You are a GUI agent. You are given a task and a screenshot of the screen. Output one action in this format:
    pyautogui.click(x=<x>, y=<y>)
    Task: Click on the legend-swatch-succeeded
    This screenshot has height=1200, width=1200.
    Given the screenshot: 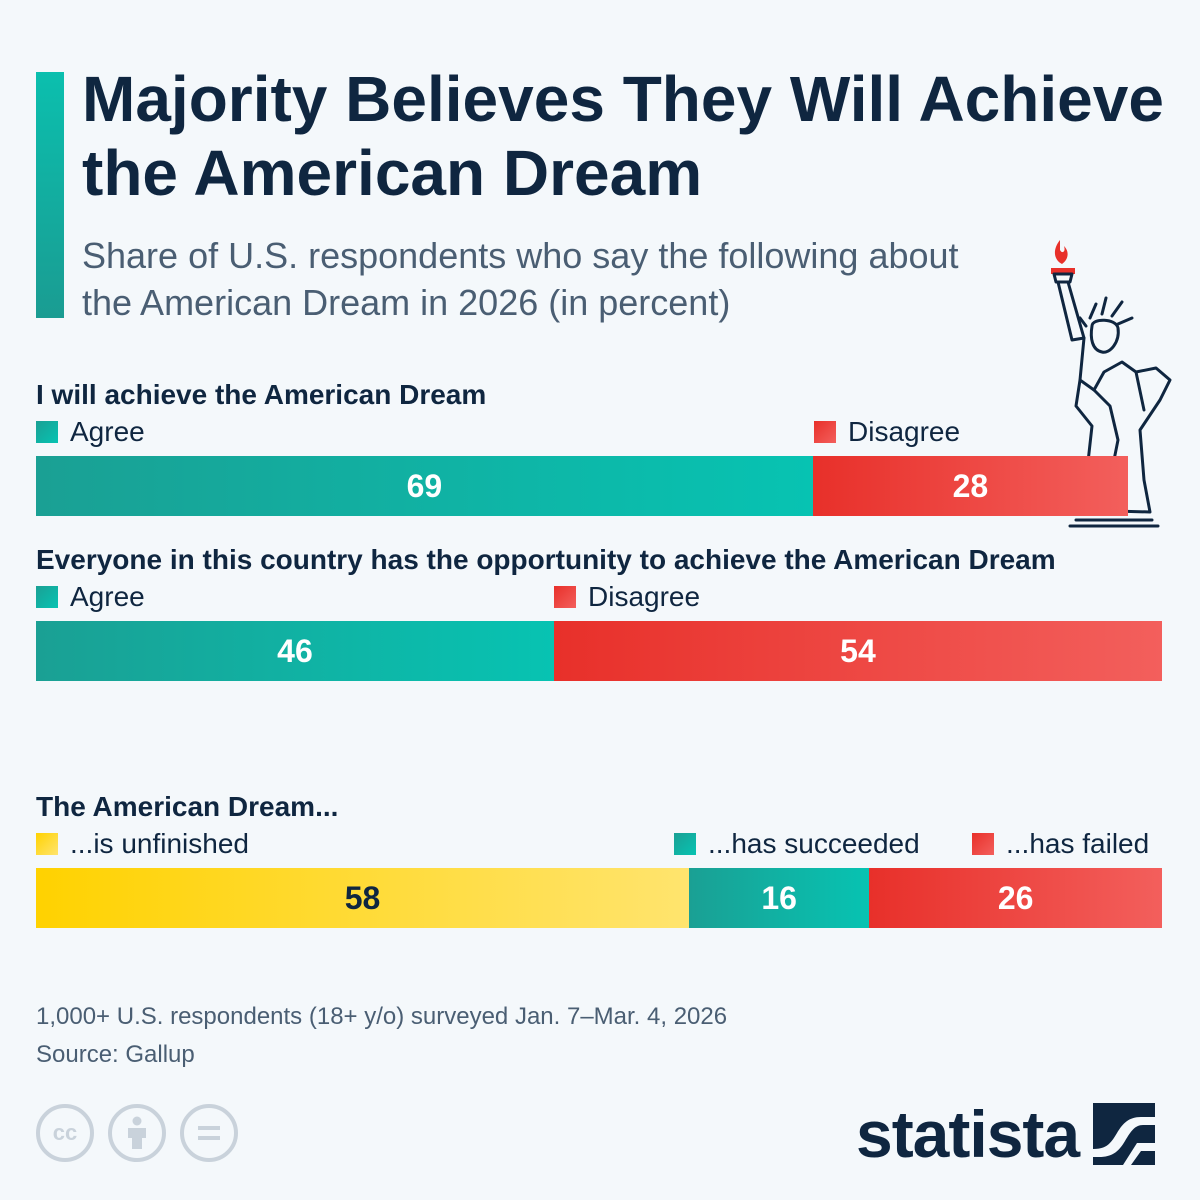 What is the action you would take?
    pyautogui.click(x=685, y=844)
    